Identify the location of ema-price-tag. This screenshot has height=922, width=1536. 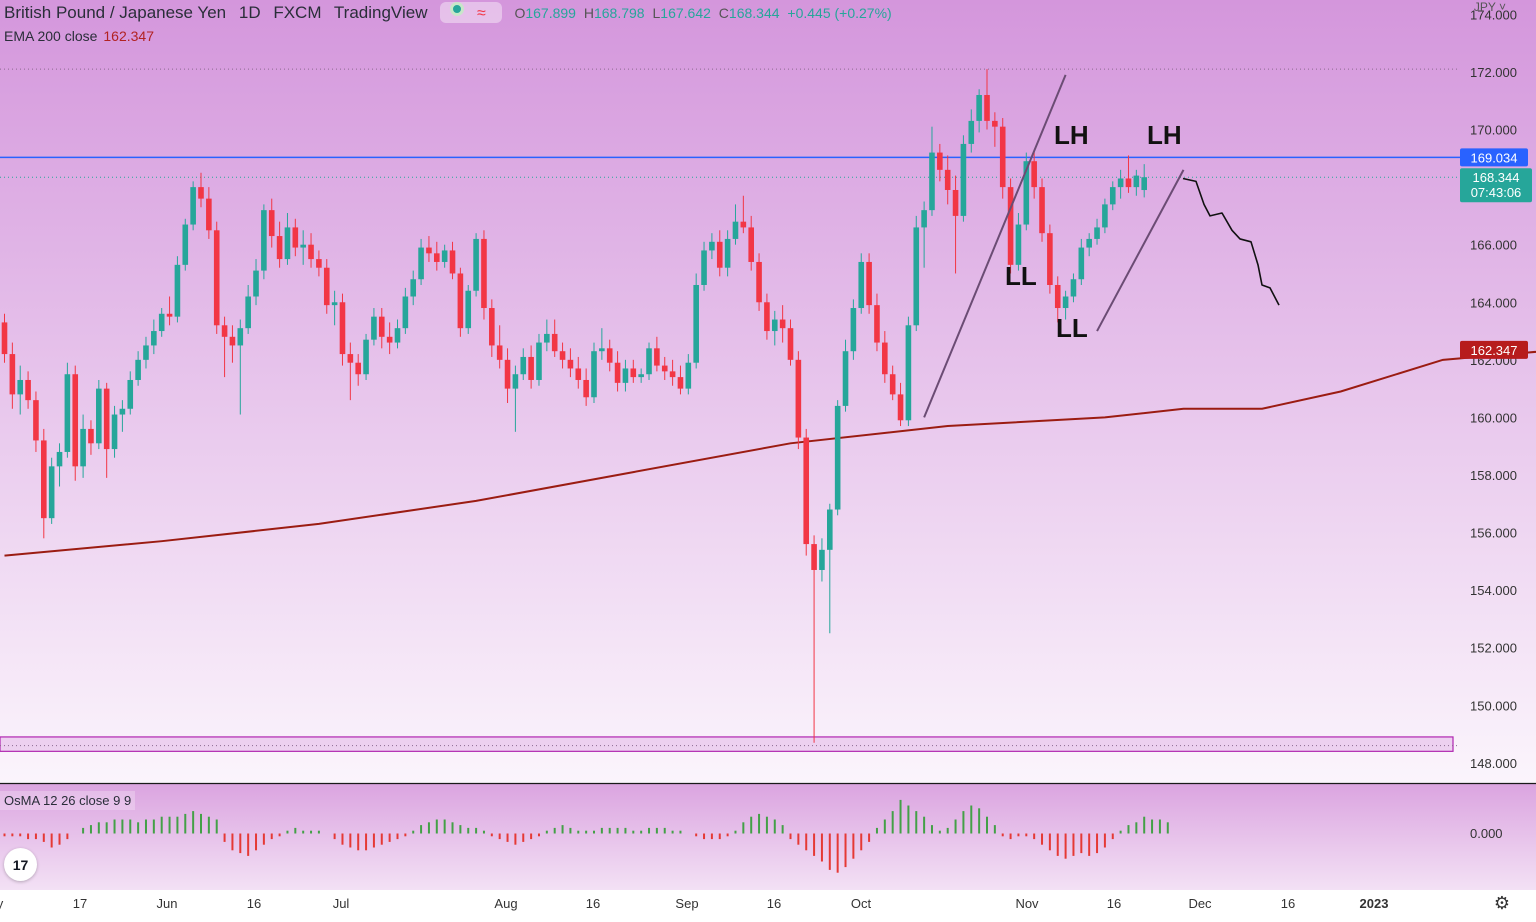
(1494, 349).